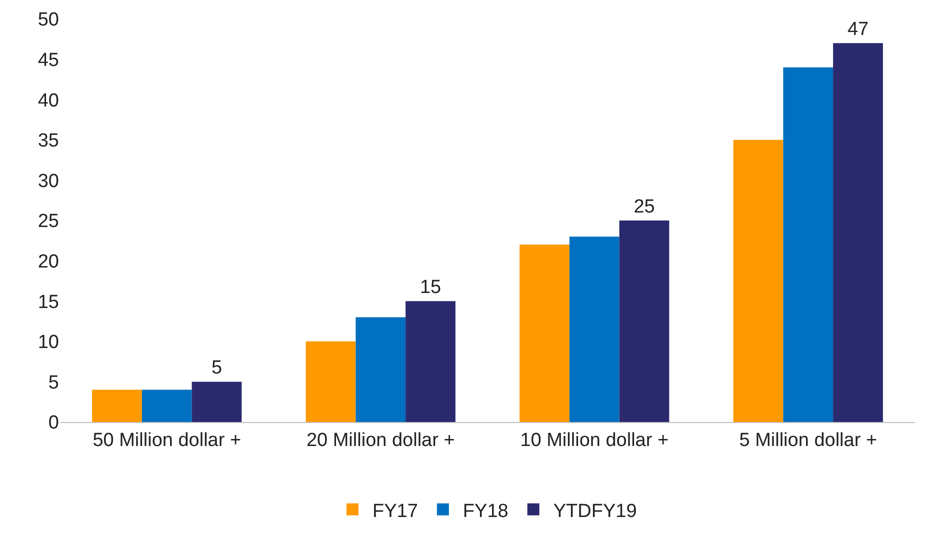 The image size is (925, 538). What do you see at coordinates (216, 368) in the screenshot?
I see `data-label: 5` at bounding box center [216, 368].